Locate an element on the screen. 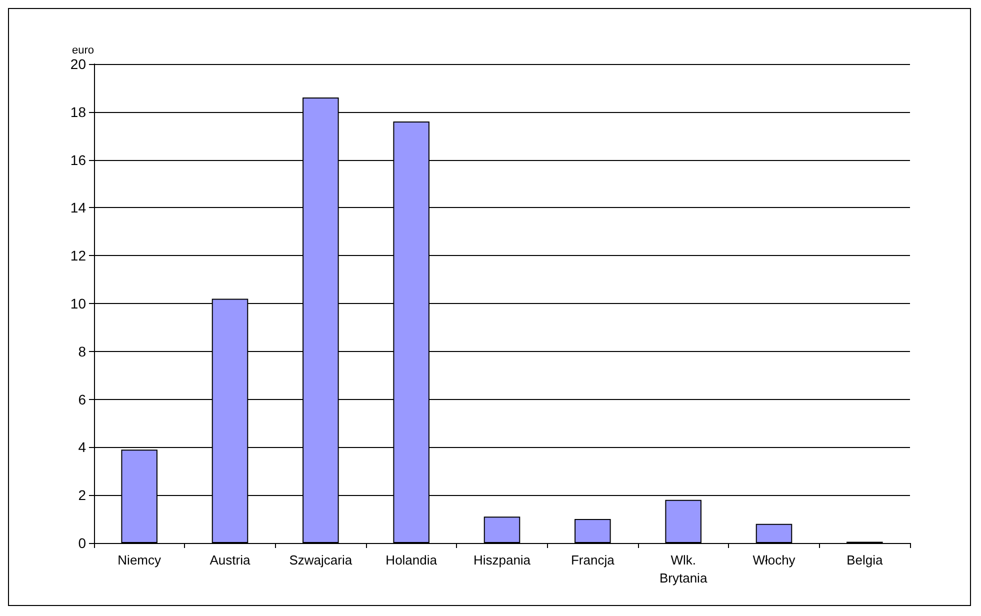 The width and height of the screenshot is (981, 616). x-tick-label: Holandia is located at coordinates (412, 560).